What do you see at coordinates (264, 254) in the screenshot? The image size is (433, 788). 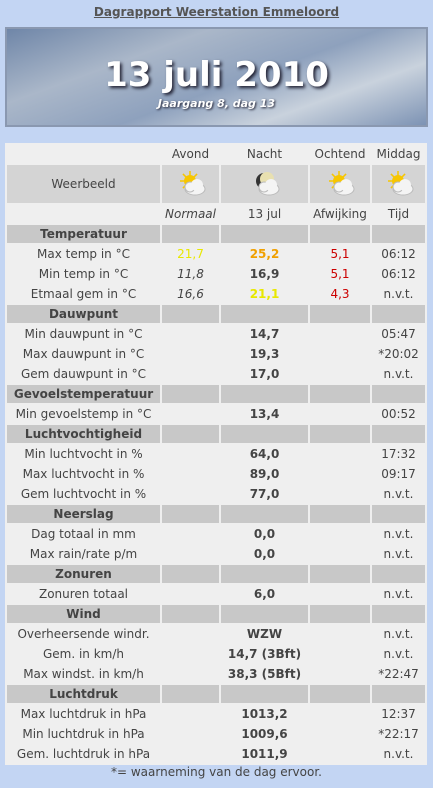 I see `value-cell: 25,2` at bounding box center [264, 254].